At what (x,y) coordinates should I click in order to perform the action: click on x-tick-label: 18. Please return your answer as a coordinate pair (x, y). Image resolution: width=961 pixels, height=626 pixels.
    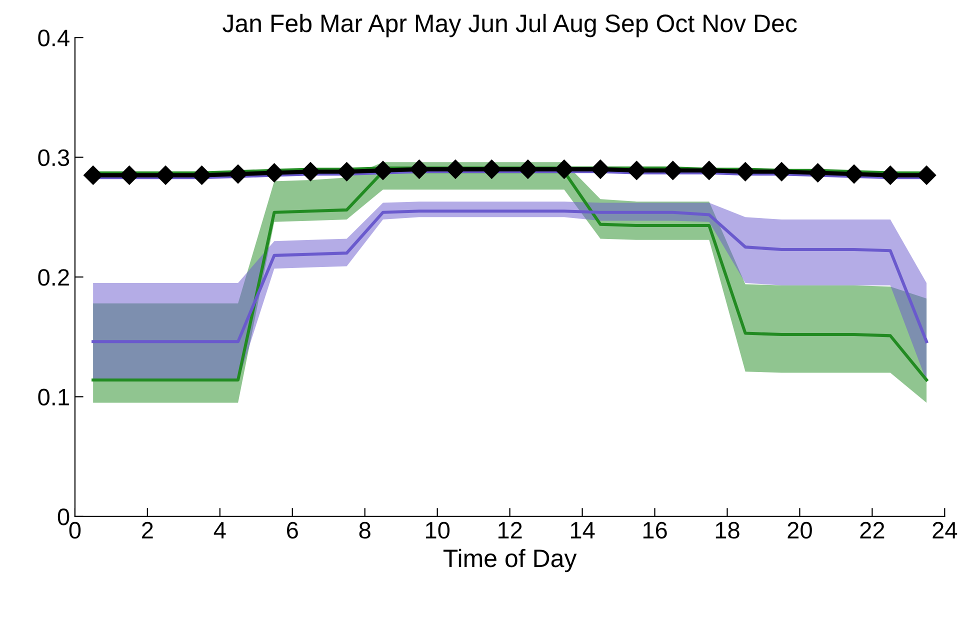
    Looking at the image, I should click on (728, 530).